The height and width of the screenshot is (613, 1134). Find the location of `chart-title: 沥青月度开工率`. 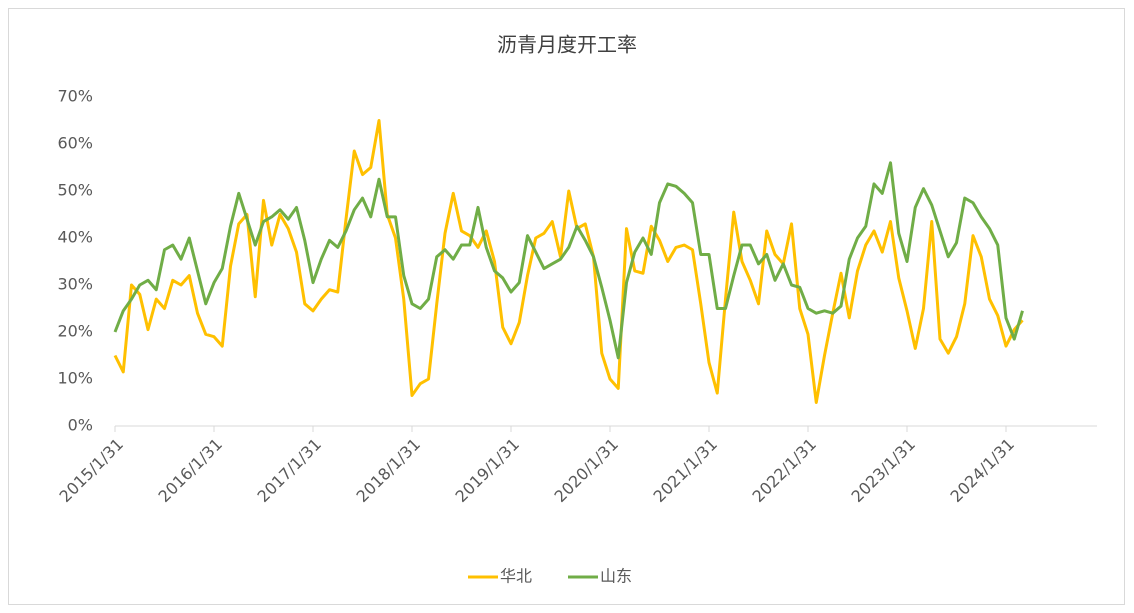

chart-title: 沥青月度开工率 is located at coordinates (567, 45).